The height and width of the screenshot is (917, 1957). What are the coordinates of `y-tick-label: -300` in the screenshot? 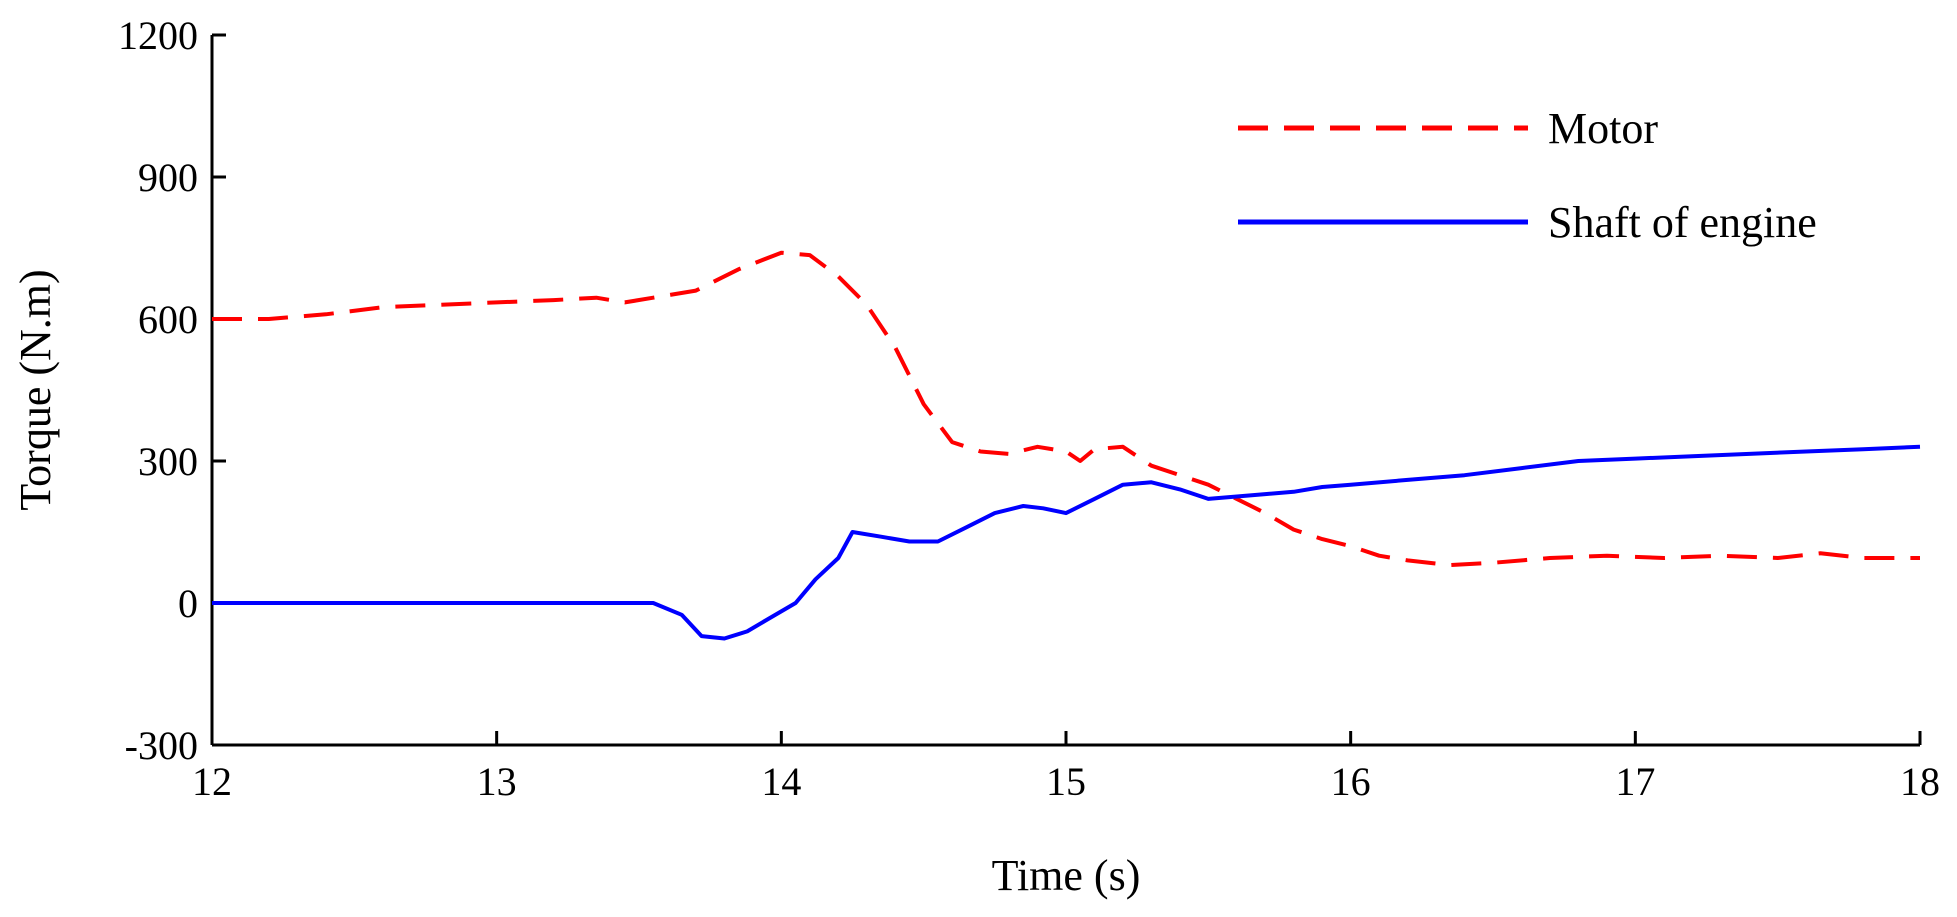 It's located at (161, 745).